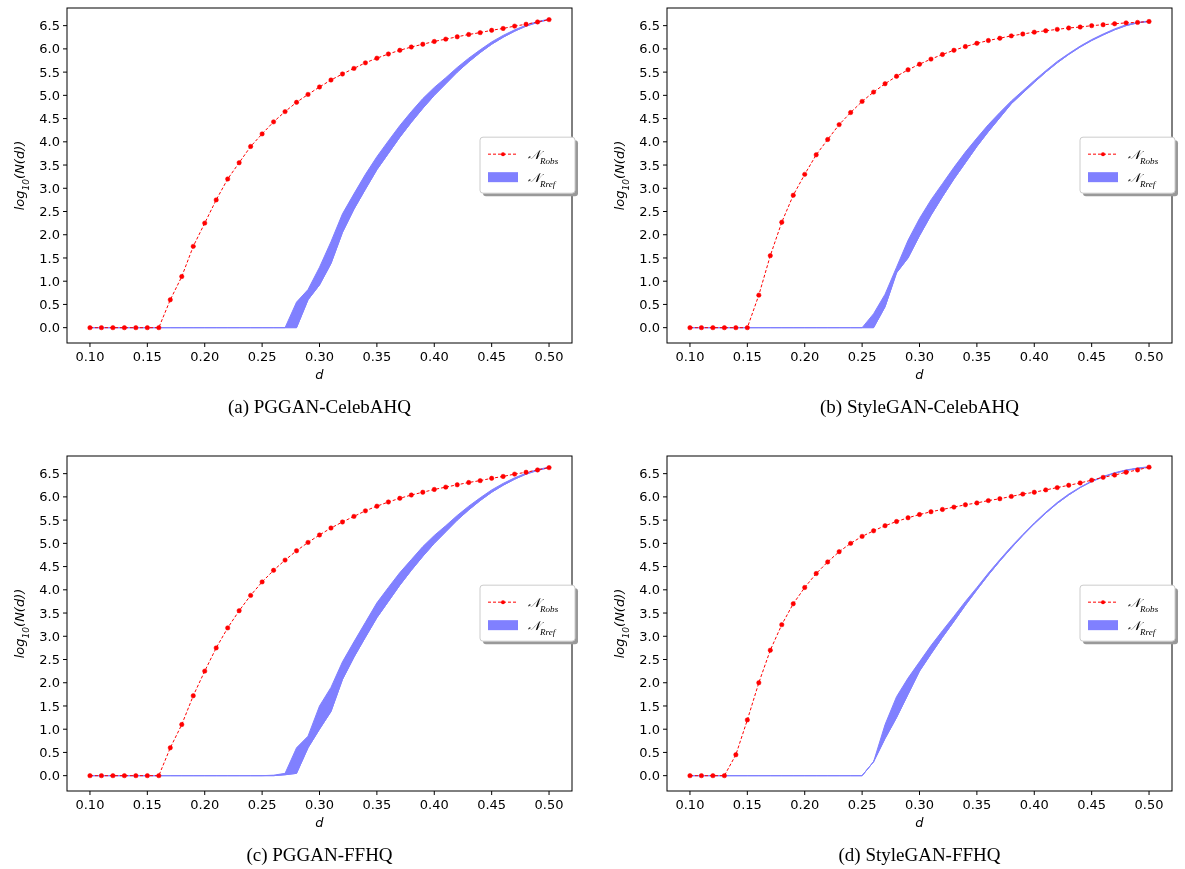  I want to click on text: (c) PGGAN-FFHQ, so click(319, 855).